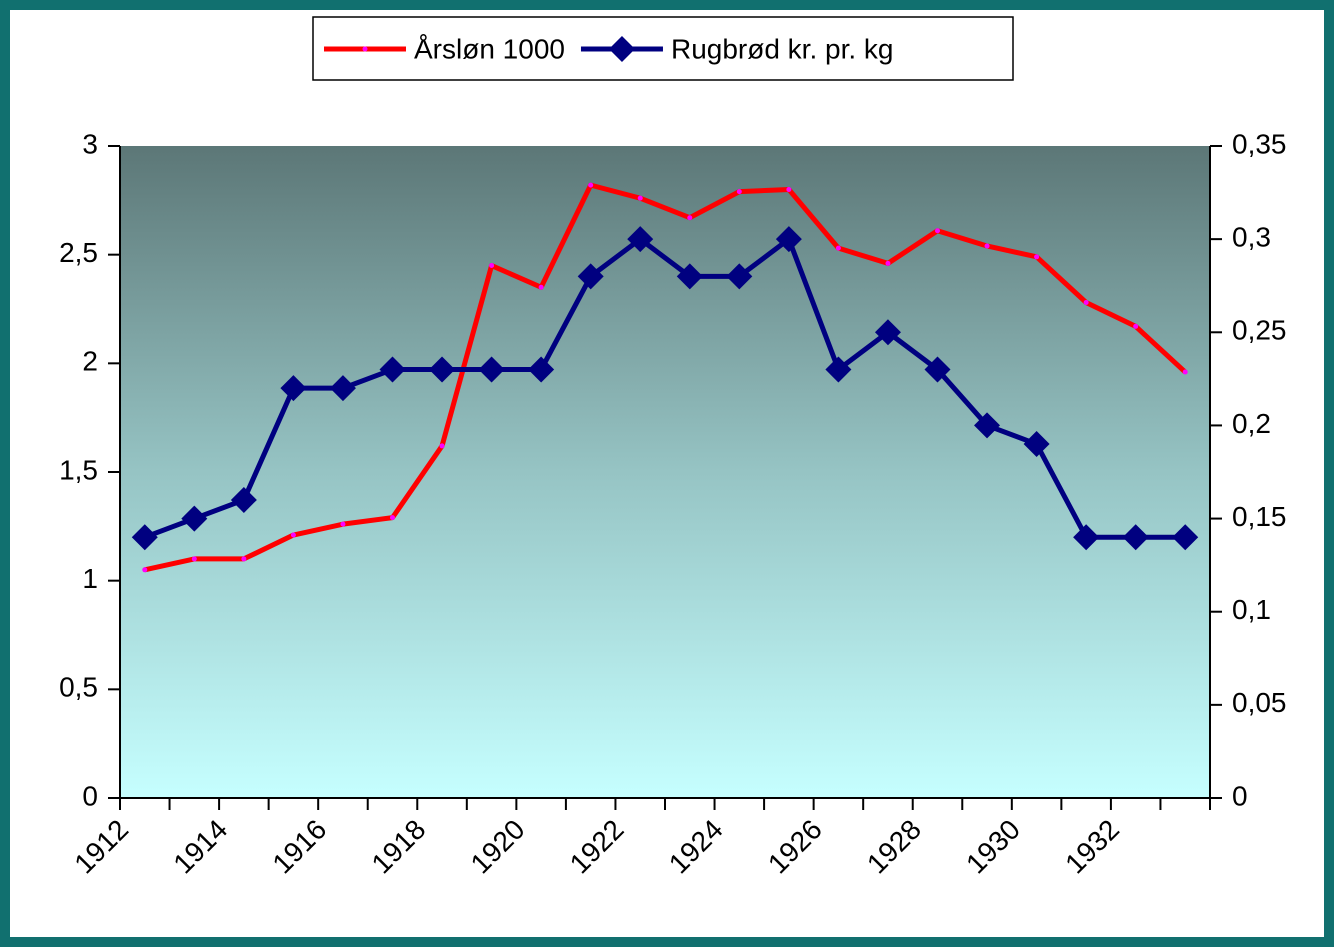  What do you see at coordinates (90, 361) in the screenshot?
I see `y-tick-label: 2` at bounding box center [90, 361].